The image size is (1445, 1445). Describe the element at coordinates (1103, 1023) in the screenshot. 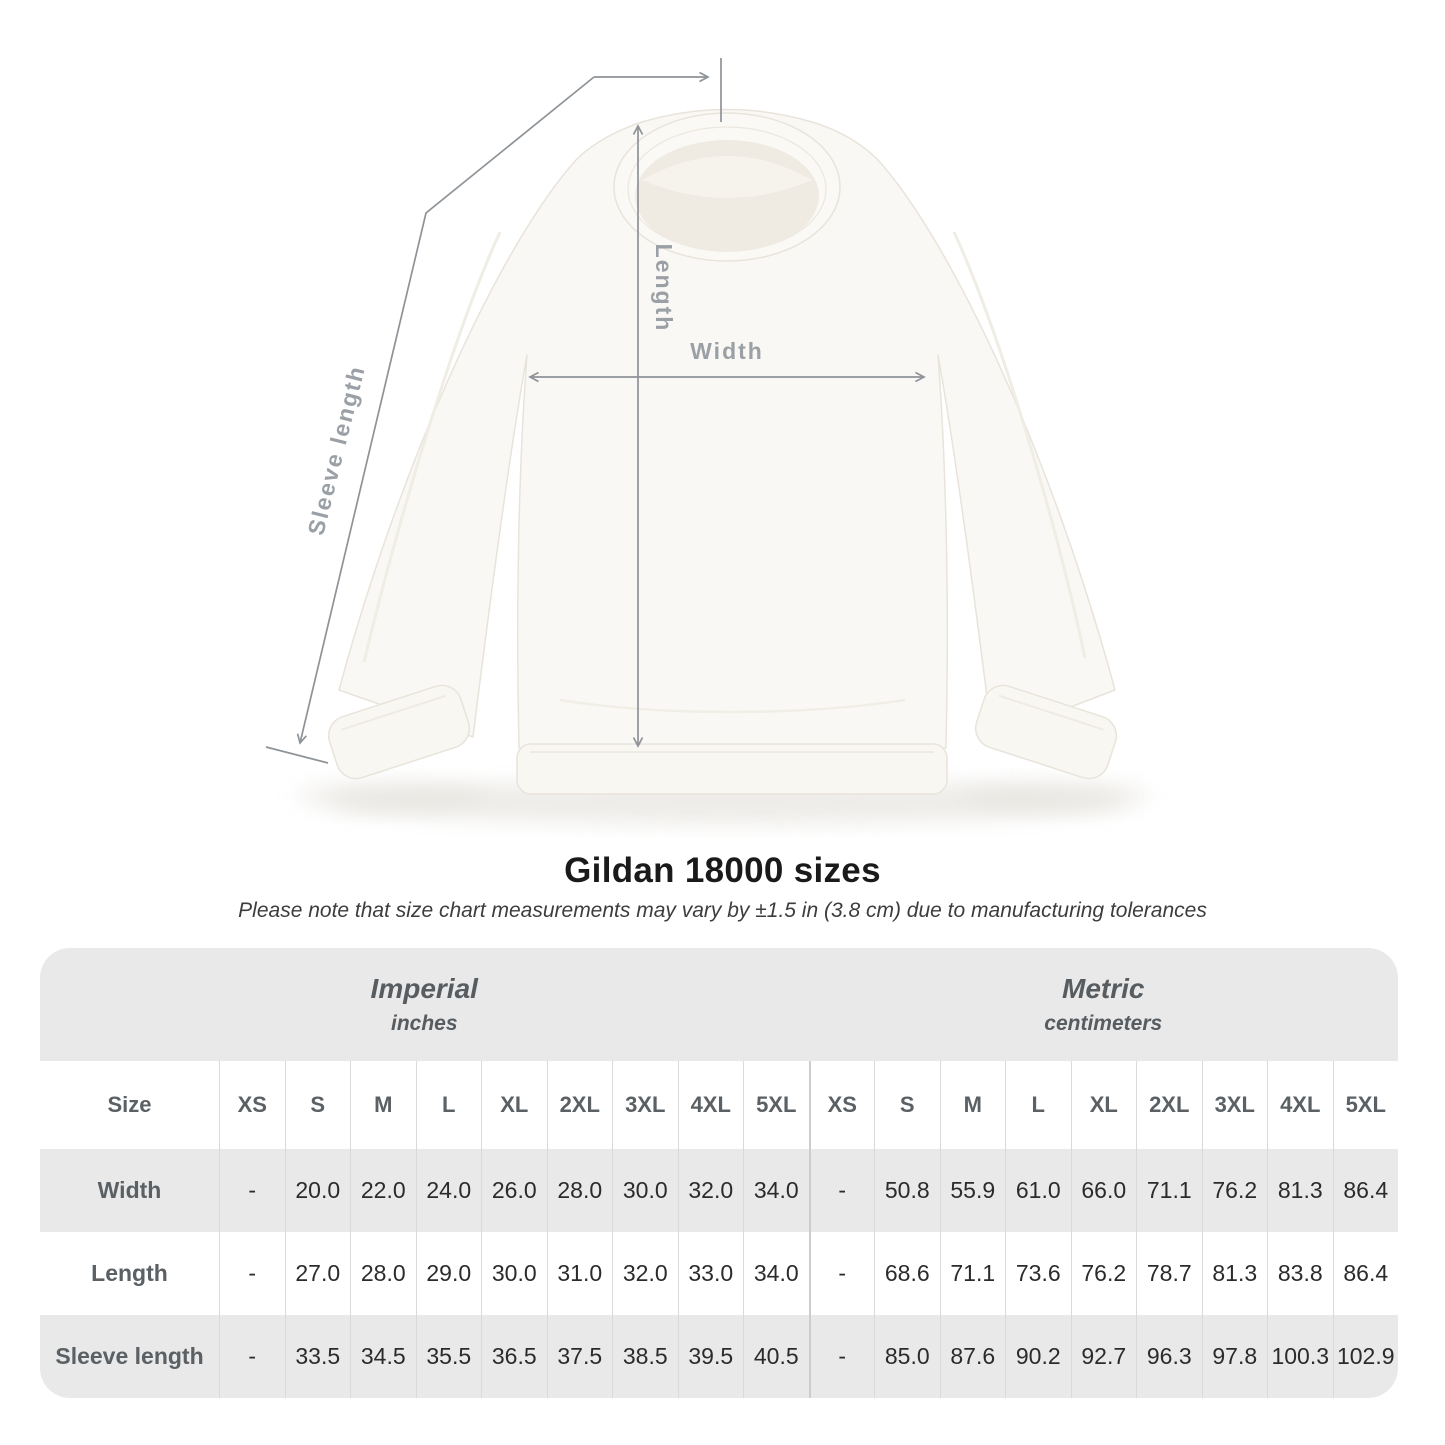

I see `metric-subtitle: centimeters` at that location.